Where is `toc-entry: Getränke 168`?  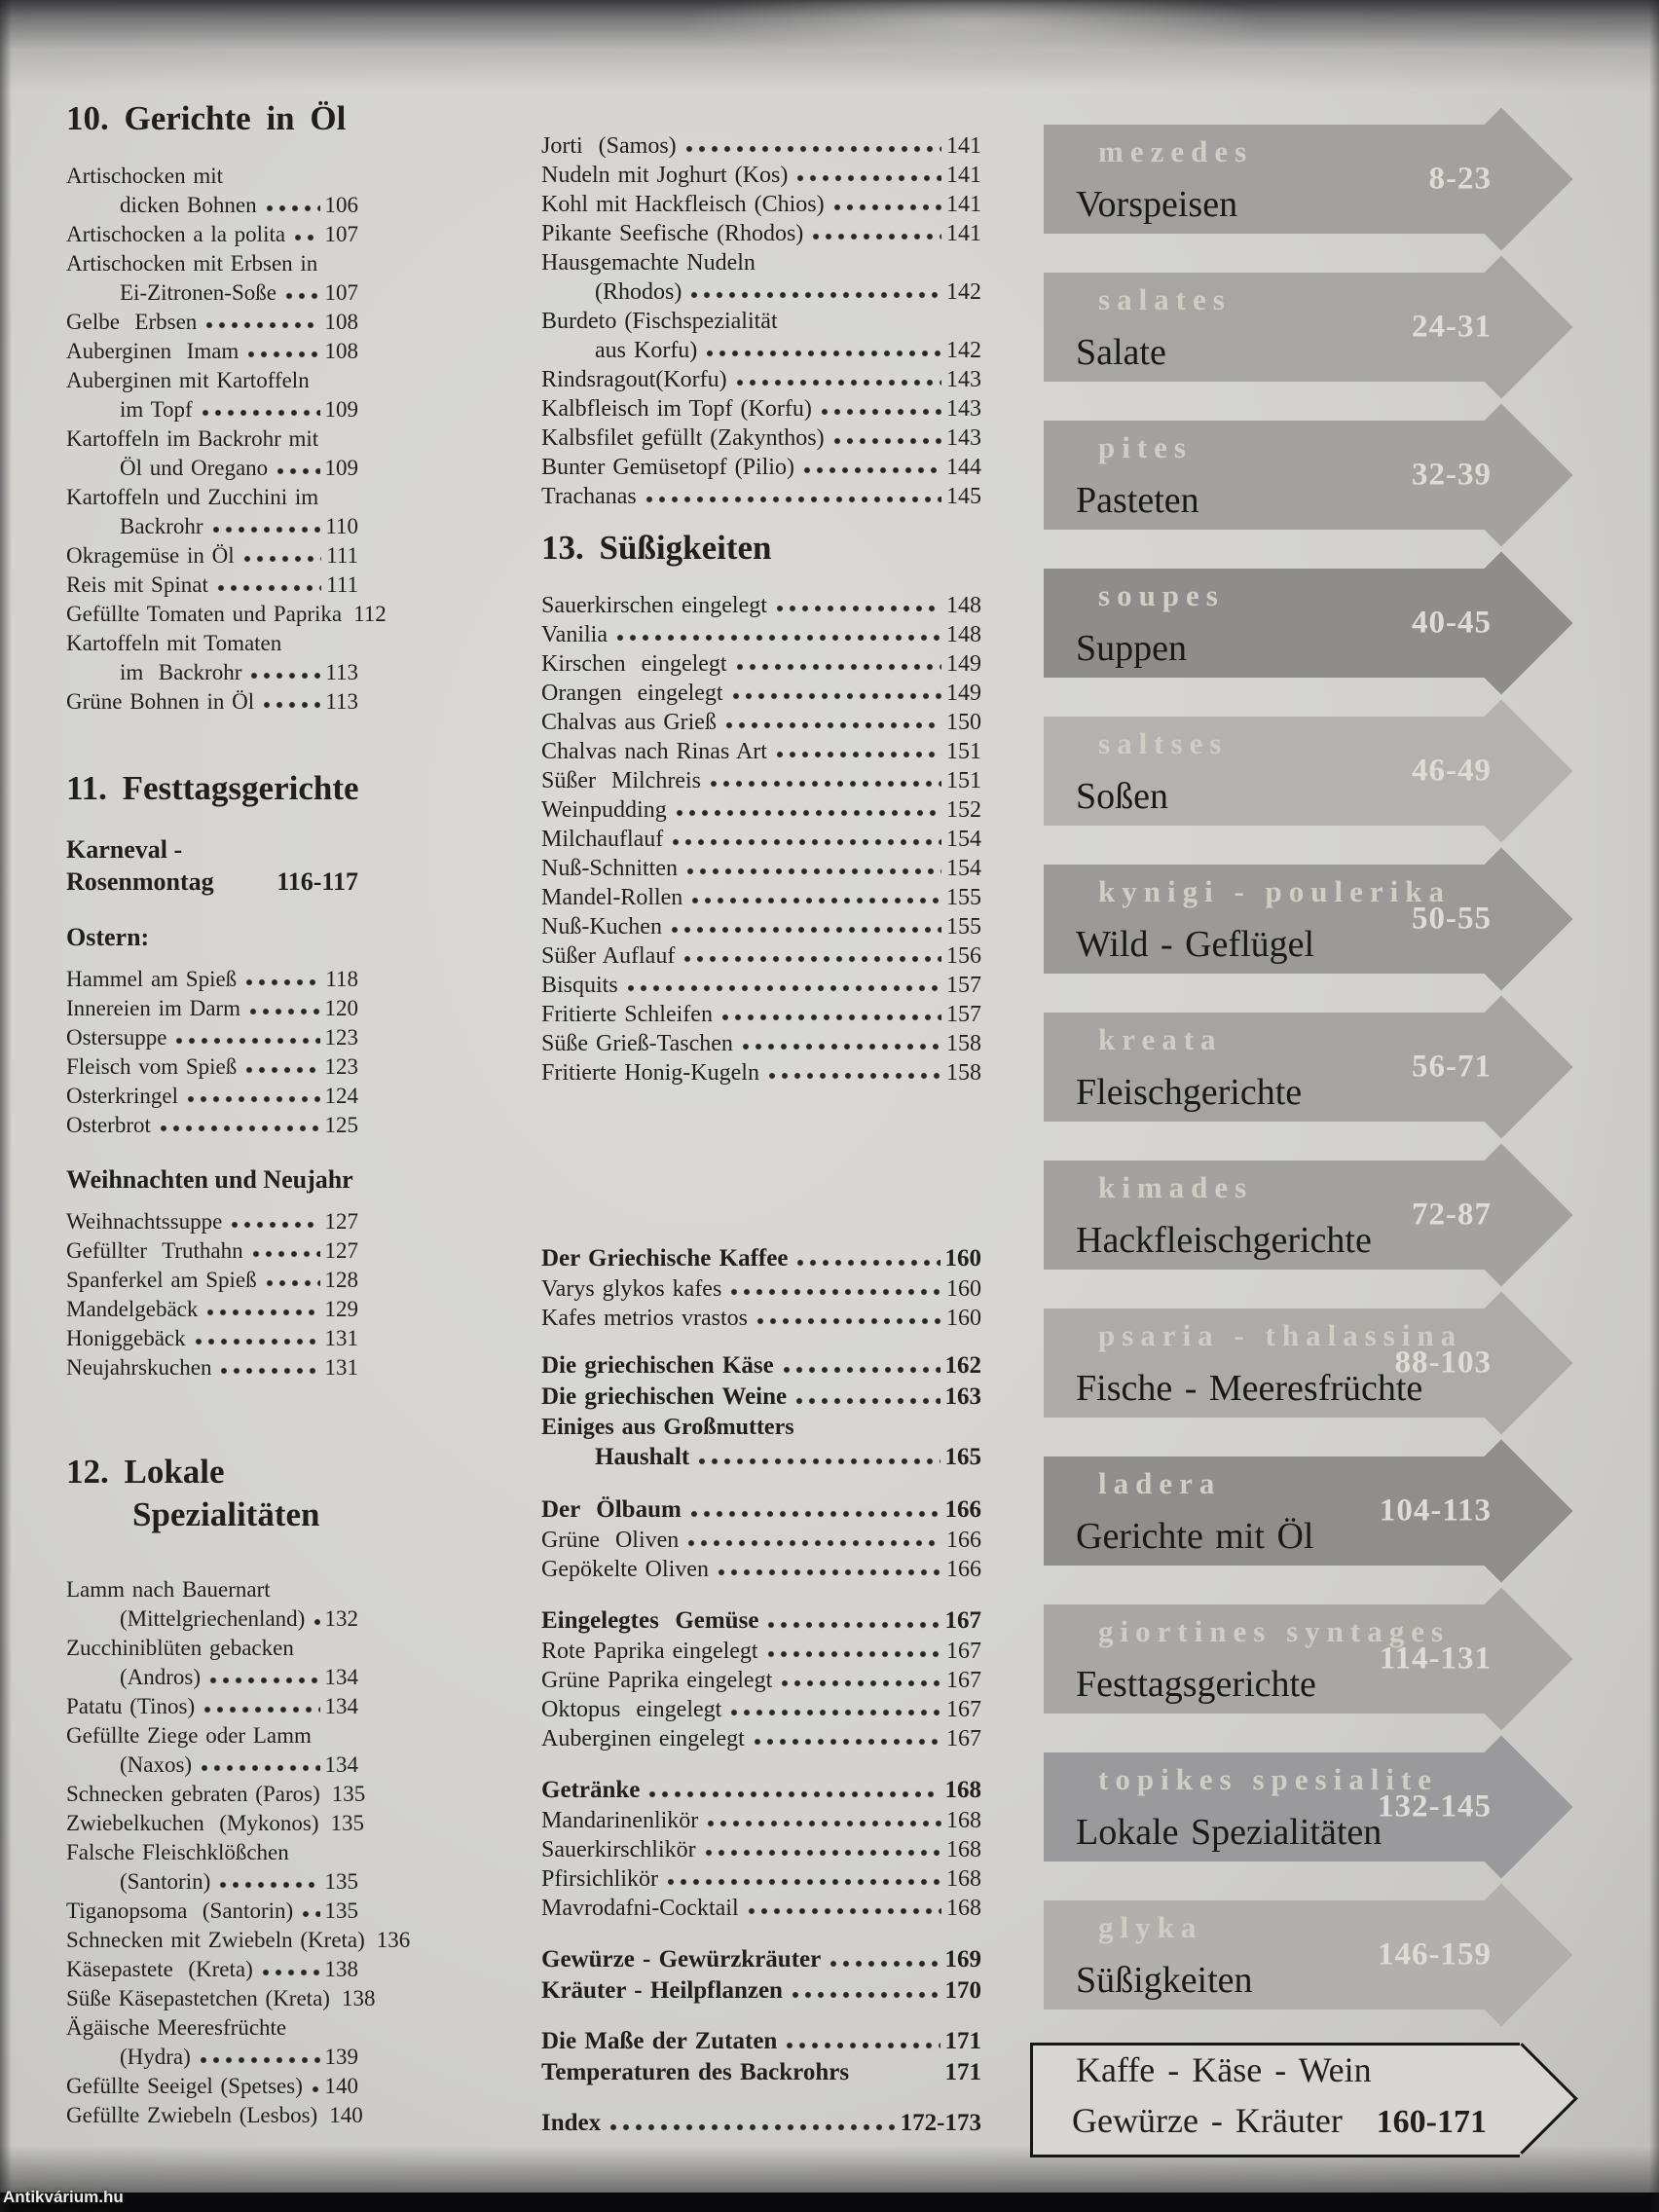
toc-entry: Getränke 168 is located at coordinates (761, 1790).